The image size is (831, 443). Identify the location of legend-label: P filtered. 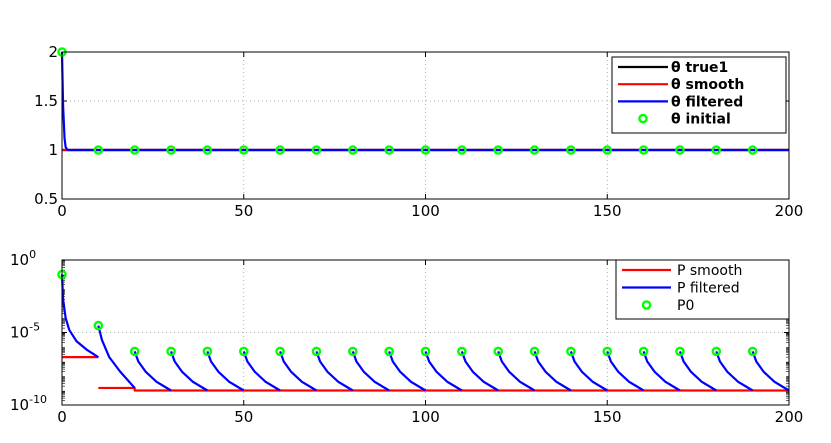
(708, 289).